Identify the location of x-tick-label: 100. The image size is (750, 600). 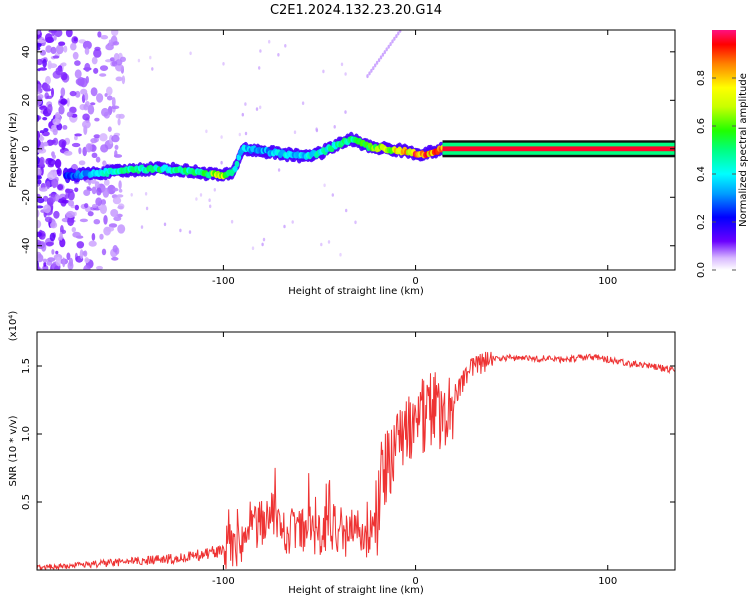
(607, 281).